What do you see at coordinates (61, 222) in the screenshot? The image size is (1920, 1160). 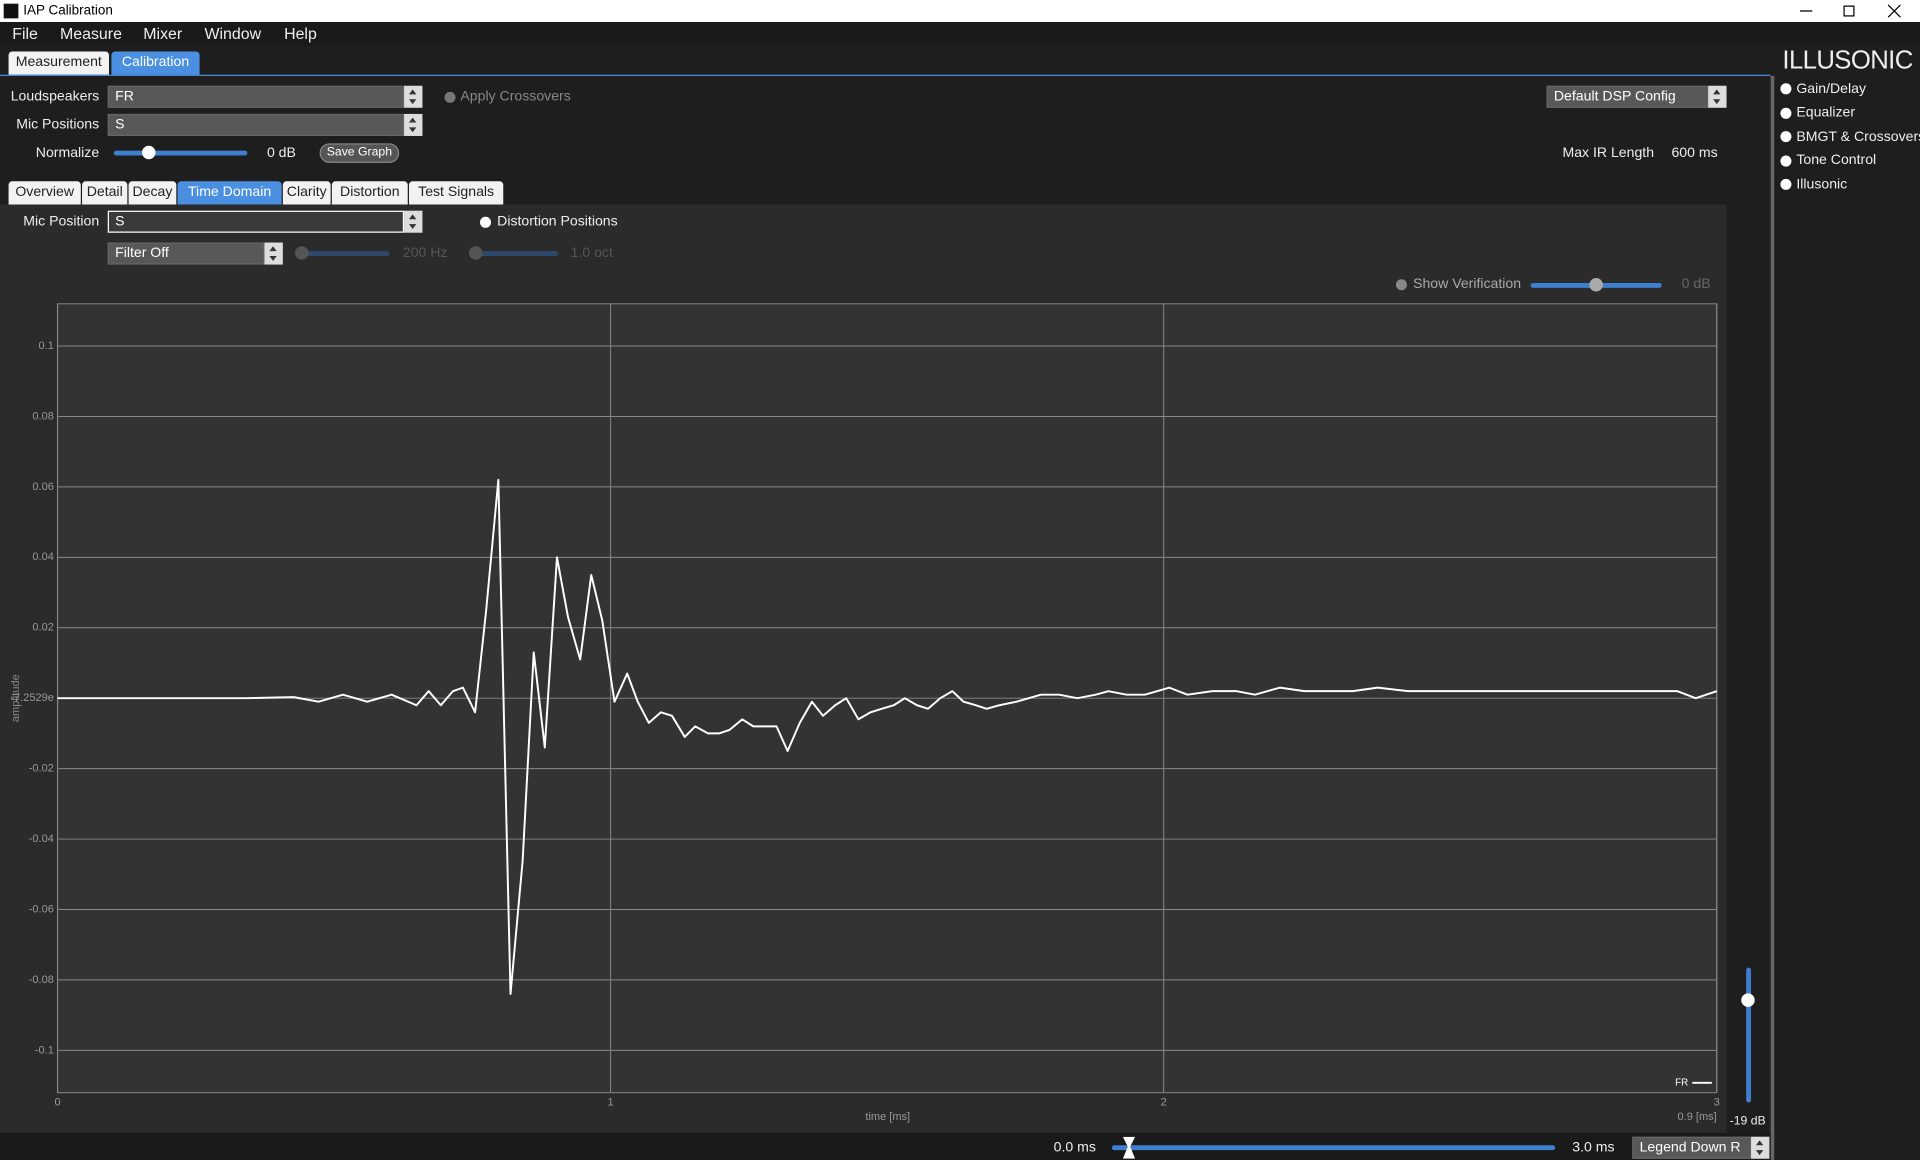 I see `label: Mic Position` at bounding box center [61, 222].